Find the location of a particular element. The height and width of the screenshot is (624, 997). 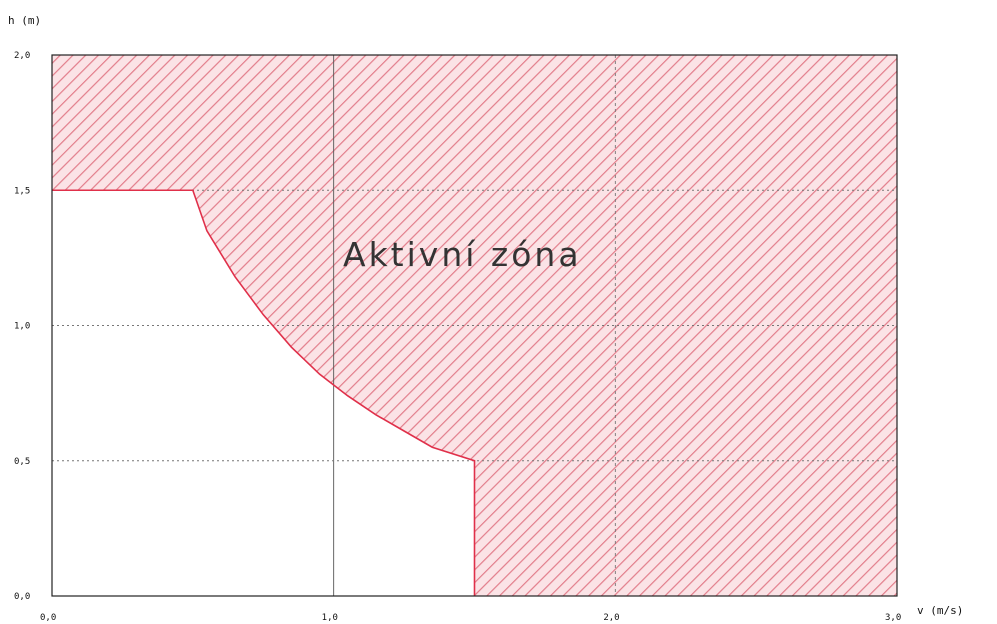

x-tick-labels: 0,0 1,0 2,0 3,0 is located at coordinates (470, 618).